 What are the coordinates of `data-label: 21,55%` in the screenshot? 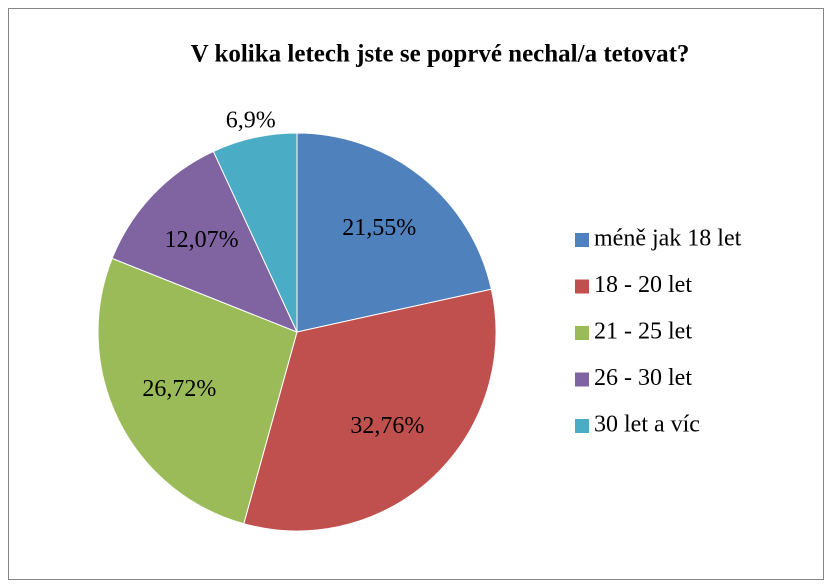 It's located at (379, 228).